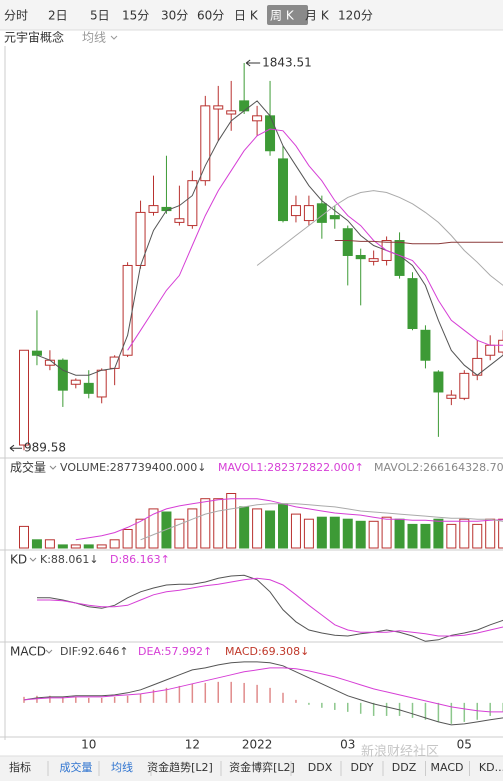 This screenshot has height=781, width=503. I want to click on high-annotation: 1843.51, so click(287, 62).